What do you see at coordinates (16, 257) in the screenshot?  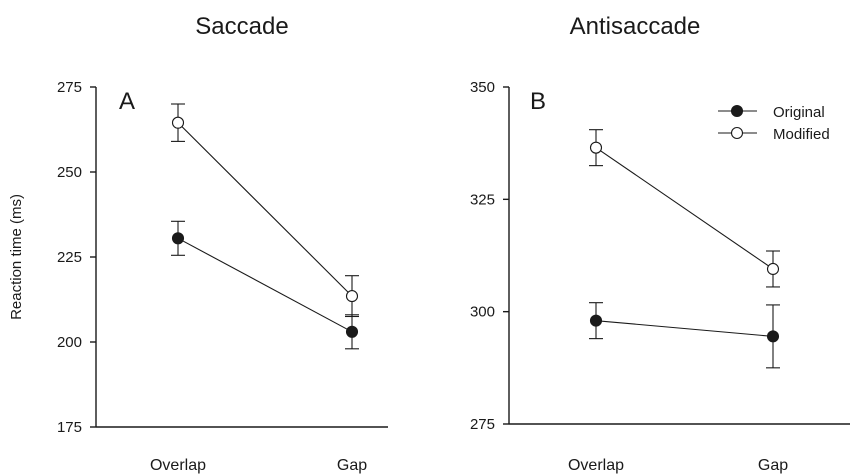 I see `y-axis-label: Reaction time (ms)` at bounding box center [16, 257].